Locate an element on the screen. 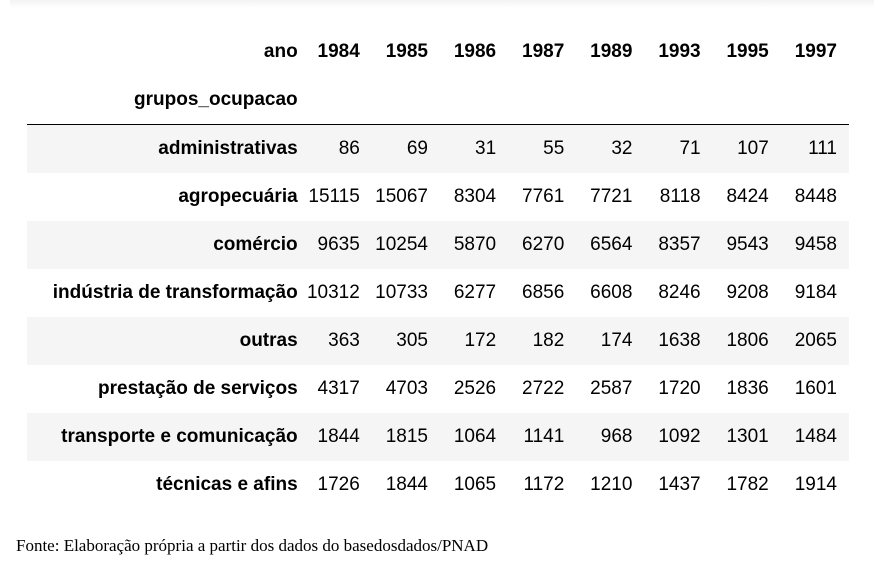 The height and width of the screenshot is (566, 878). table-cell: 1065 is located at coordinates (475, 484).